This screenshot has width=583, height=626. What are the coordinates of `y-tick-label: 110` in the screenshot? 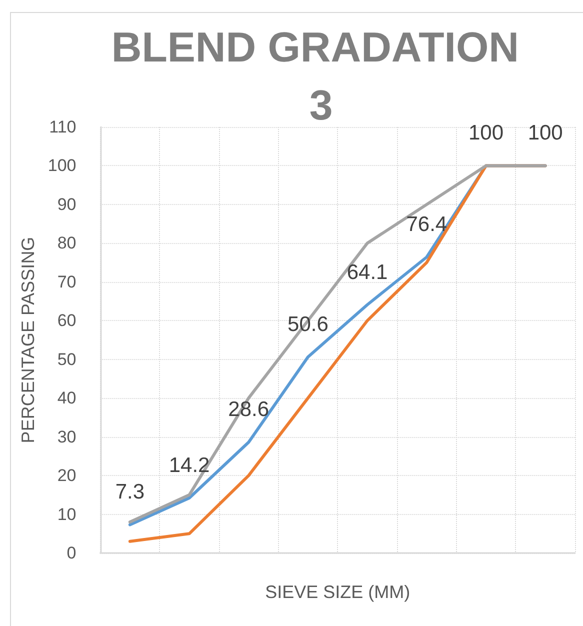 It's located at (62, 127).